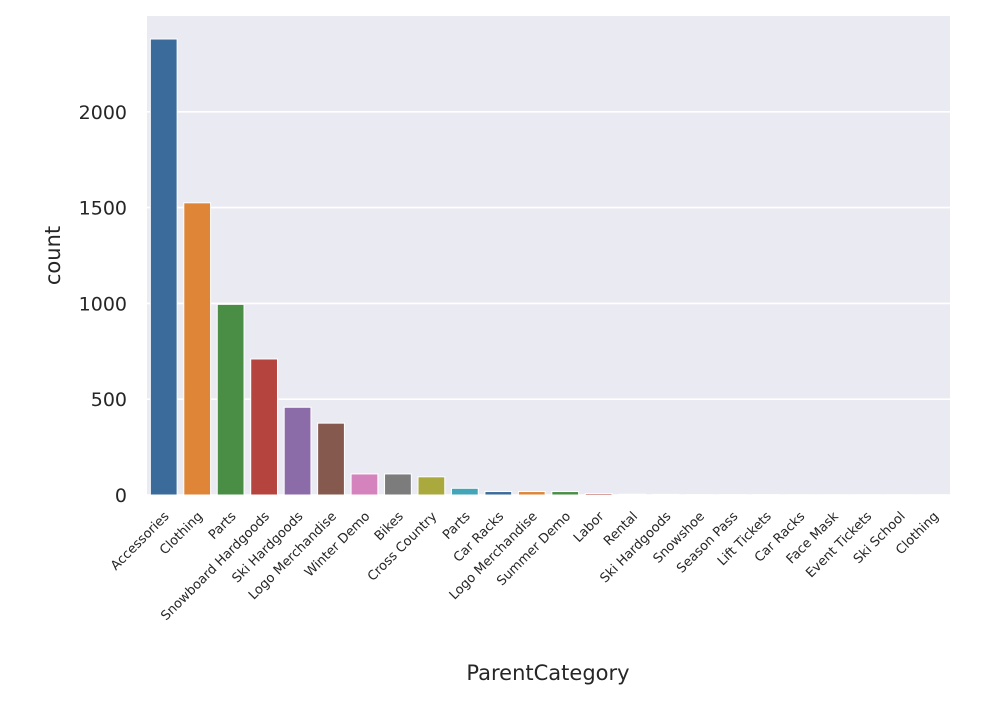 The width and height of the screenshot is (994, 706). Describe the element at coordinates (103, 209) in the screenshot. I see `y-tick-label: 1500` at that location.